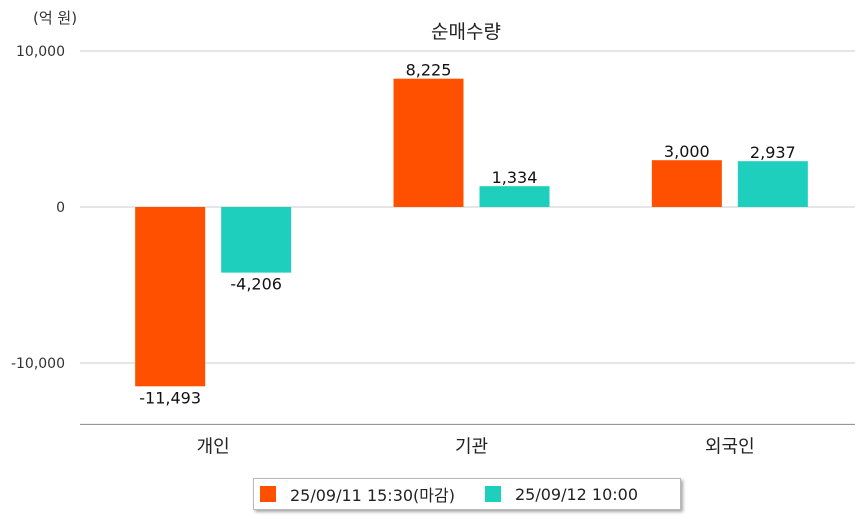 This screenshot has width=863, height=520. Describe the element at coordinates (170, 297) in the screenshot. I see `bar-개인-series-1` at that location.